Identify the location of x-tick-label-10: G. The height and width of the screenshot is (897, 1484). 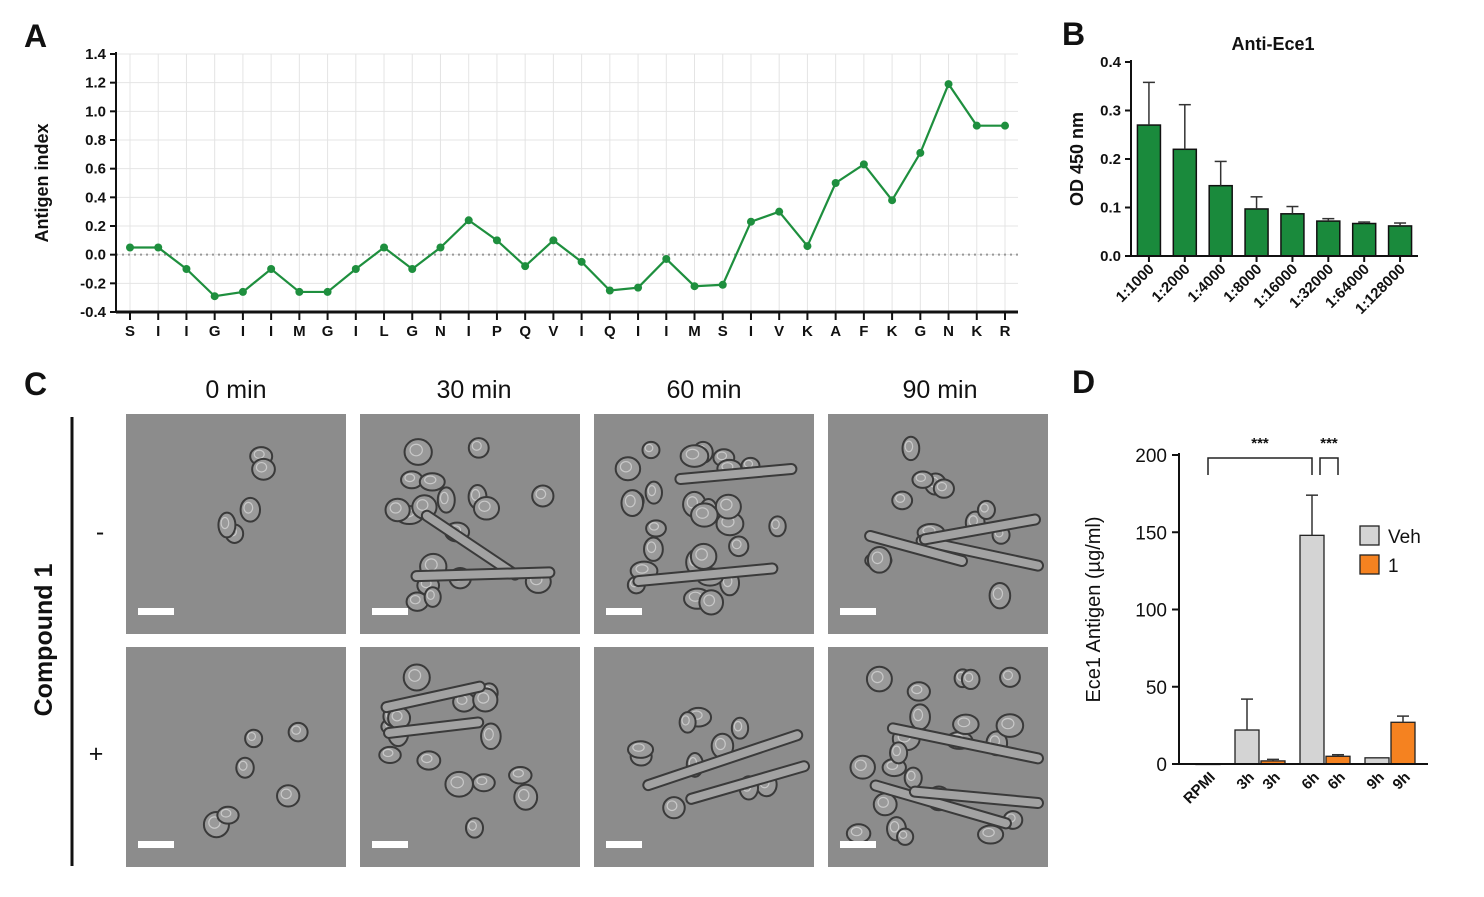
(412, 331).